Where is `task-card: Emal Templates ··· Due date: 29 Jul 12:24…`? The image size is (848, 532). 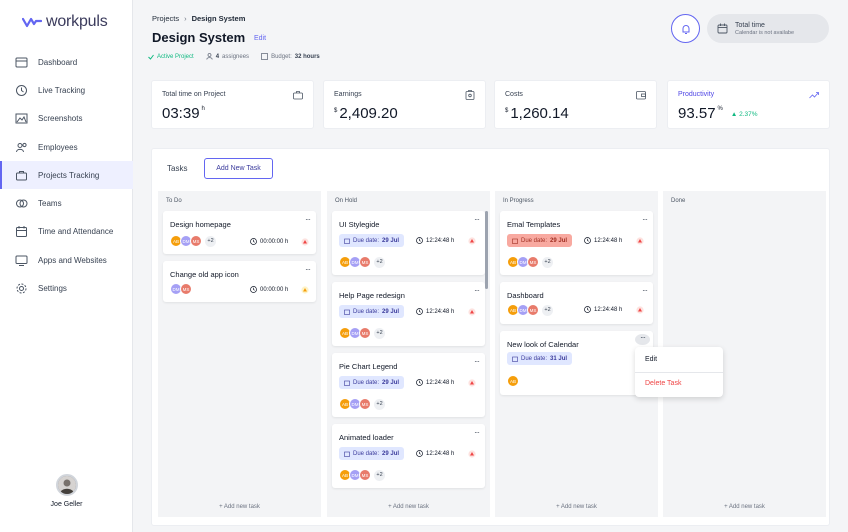
task-card: Emal Templates ··· Due date: 29 Jul 12:24… is located at coordinates (576, 243).